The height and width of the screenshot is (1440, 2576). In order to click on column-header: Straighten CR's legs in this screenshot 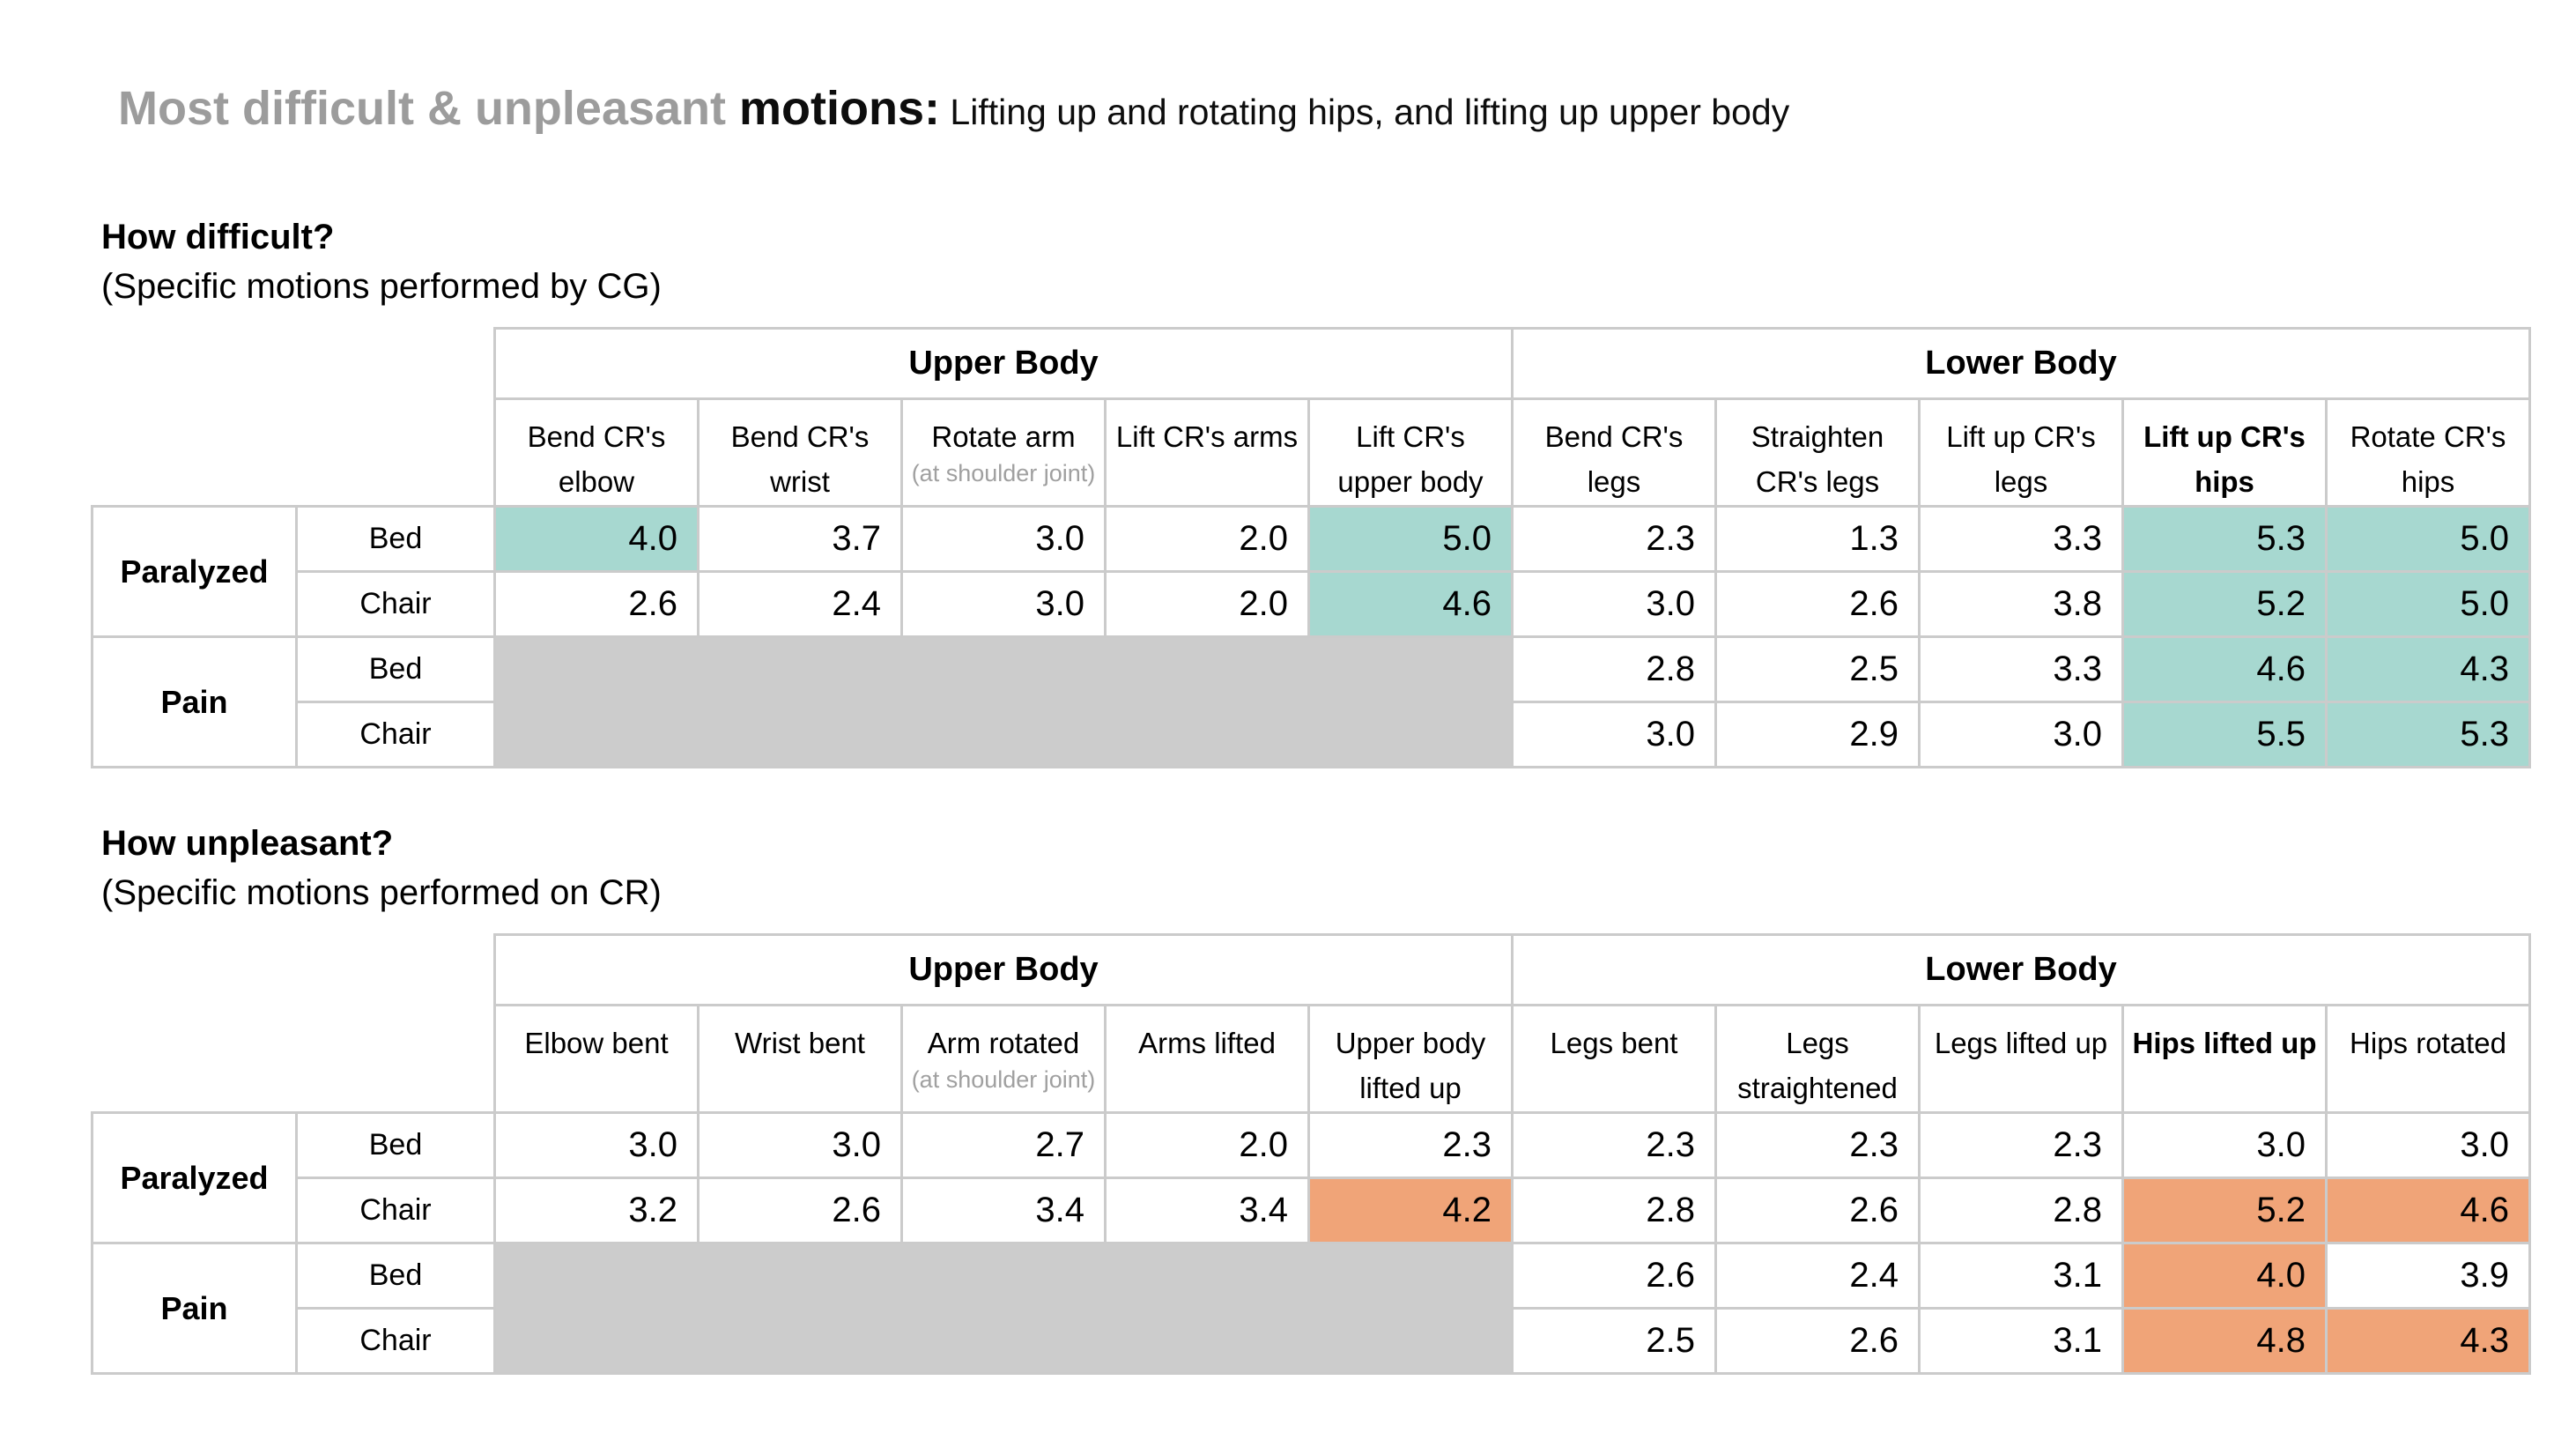, I will do `click(1817, 452)`.